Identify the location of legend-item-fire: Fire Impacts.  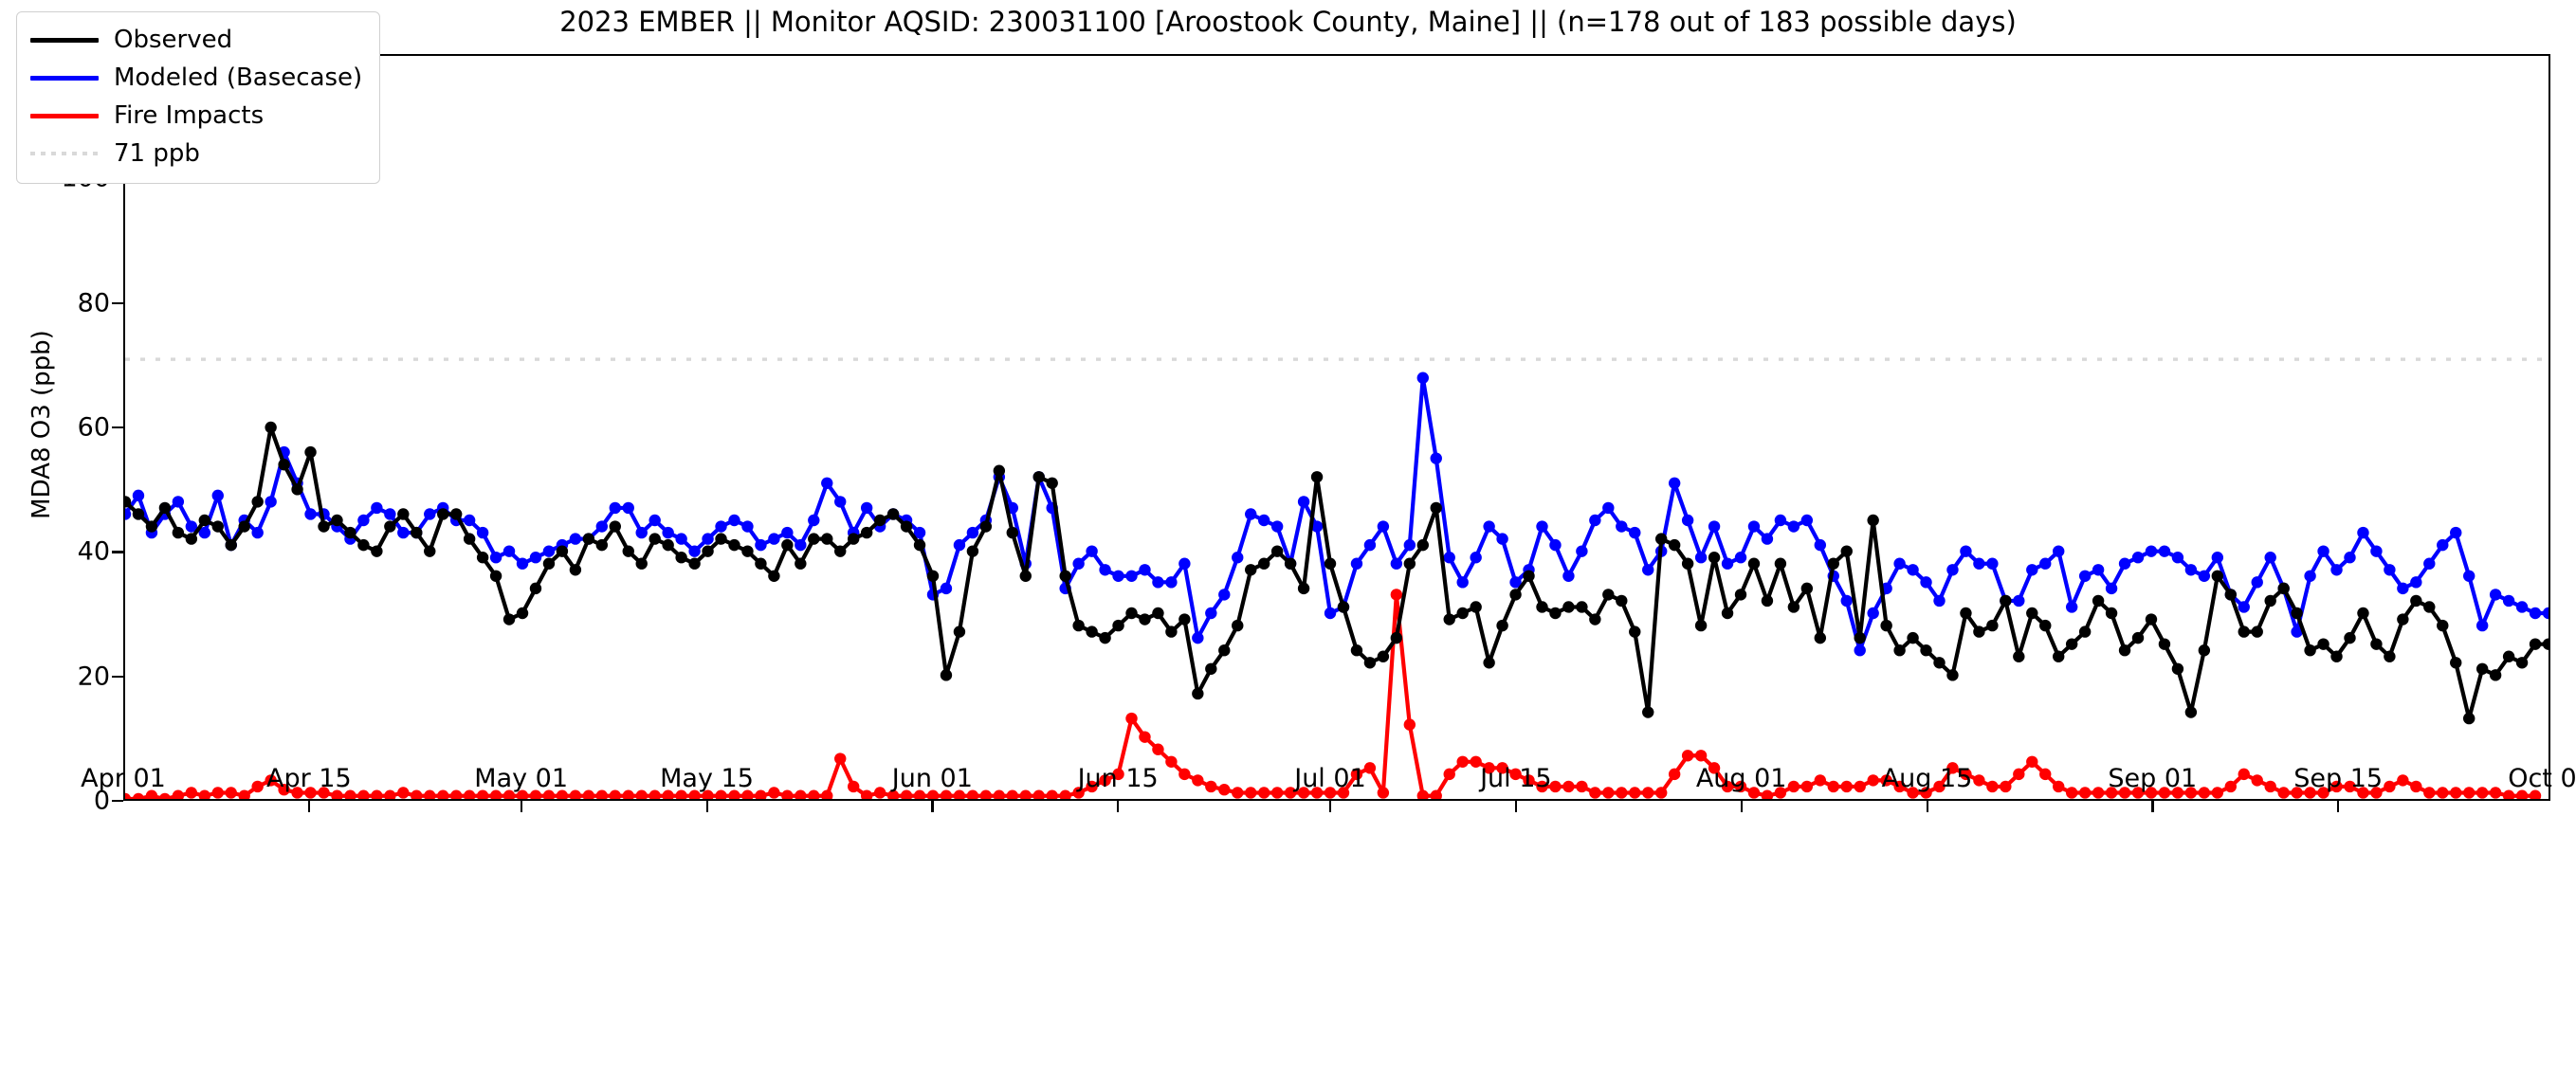
(196, 116).